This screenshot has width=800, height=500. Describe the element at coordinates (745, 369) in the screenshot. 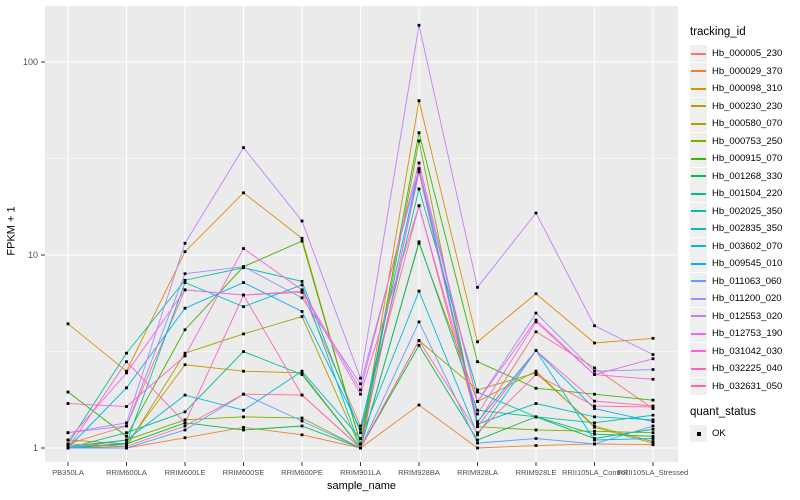

I see `legend-item-Hb_032225_040: Hb_032225_040` at that location.